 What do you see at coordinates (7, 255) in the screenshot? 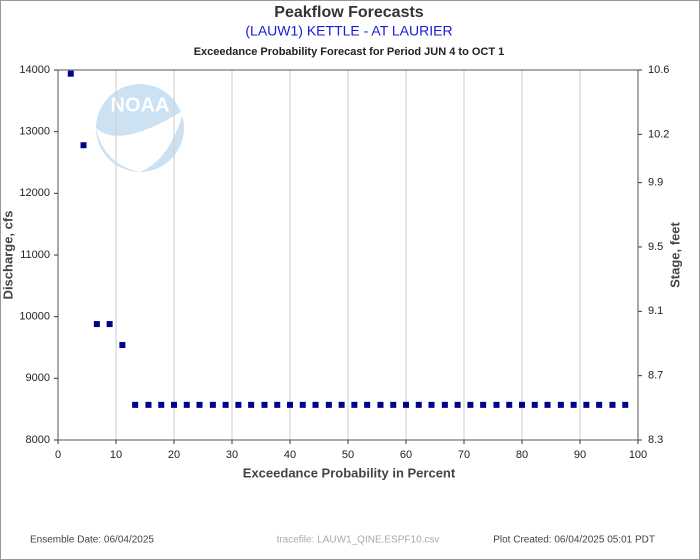
I see `y-axis-label: Discharge, cfs` at bounding box center [7, 255].